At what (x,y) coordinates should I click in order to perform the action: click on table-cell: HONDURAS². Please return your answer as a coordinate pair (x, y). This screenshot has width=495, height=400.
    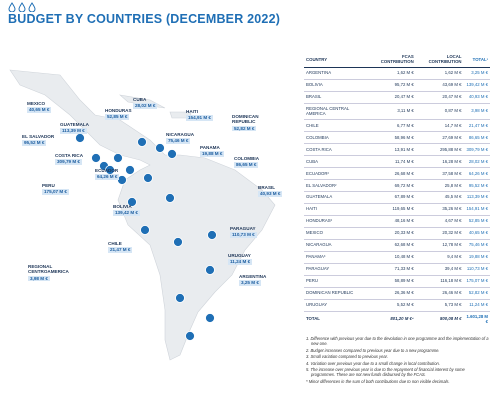
    Looking at the image, I should click on (337, 222).